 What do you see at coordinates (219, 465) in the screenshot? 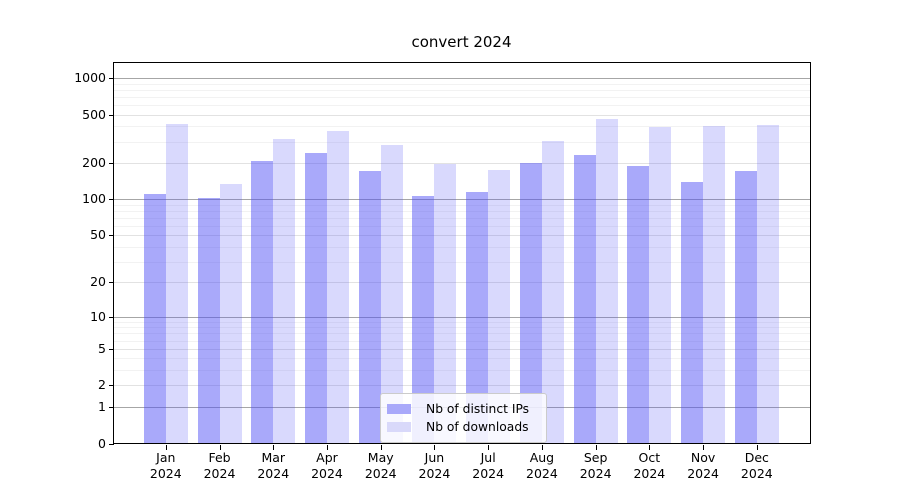
I see `x-axis-tick-label: Feb 2024` at bounding box center [219, 465].